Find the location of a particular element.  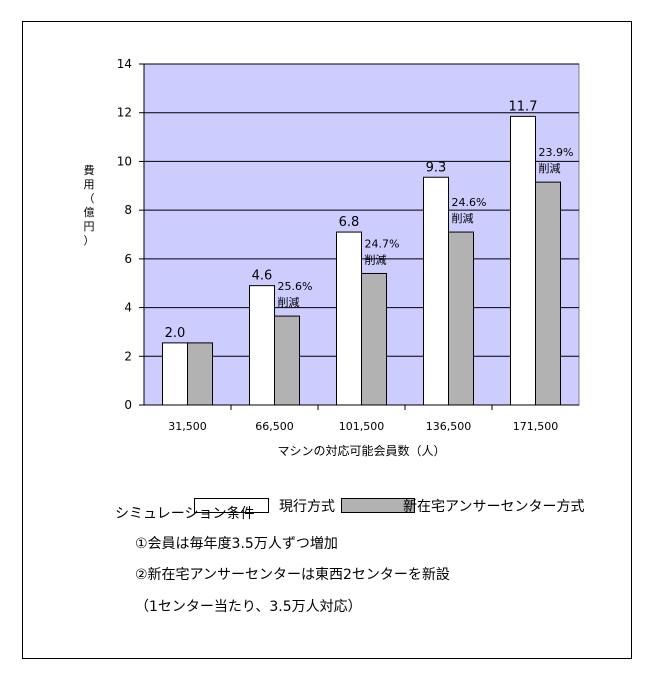

data-label: 9.3 is located at coordinates (436, 167).